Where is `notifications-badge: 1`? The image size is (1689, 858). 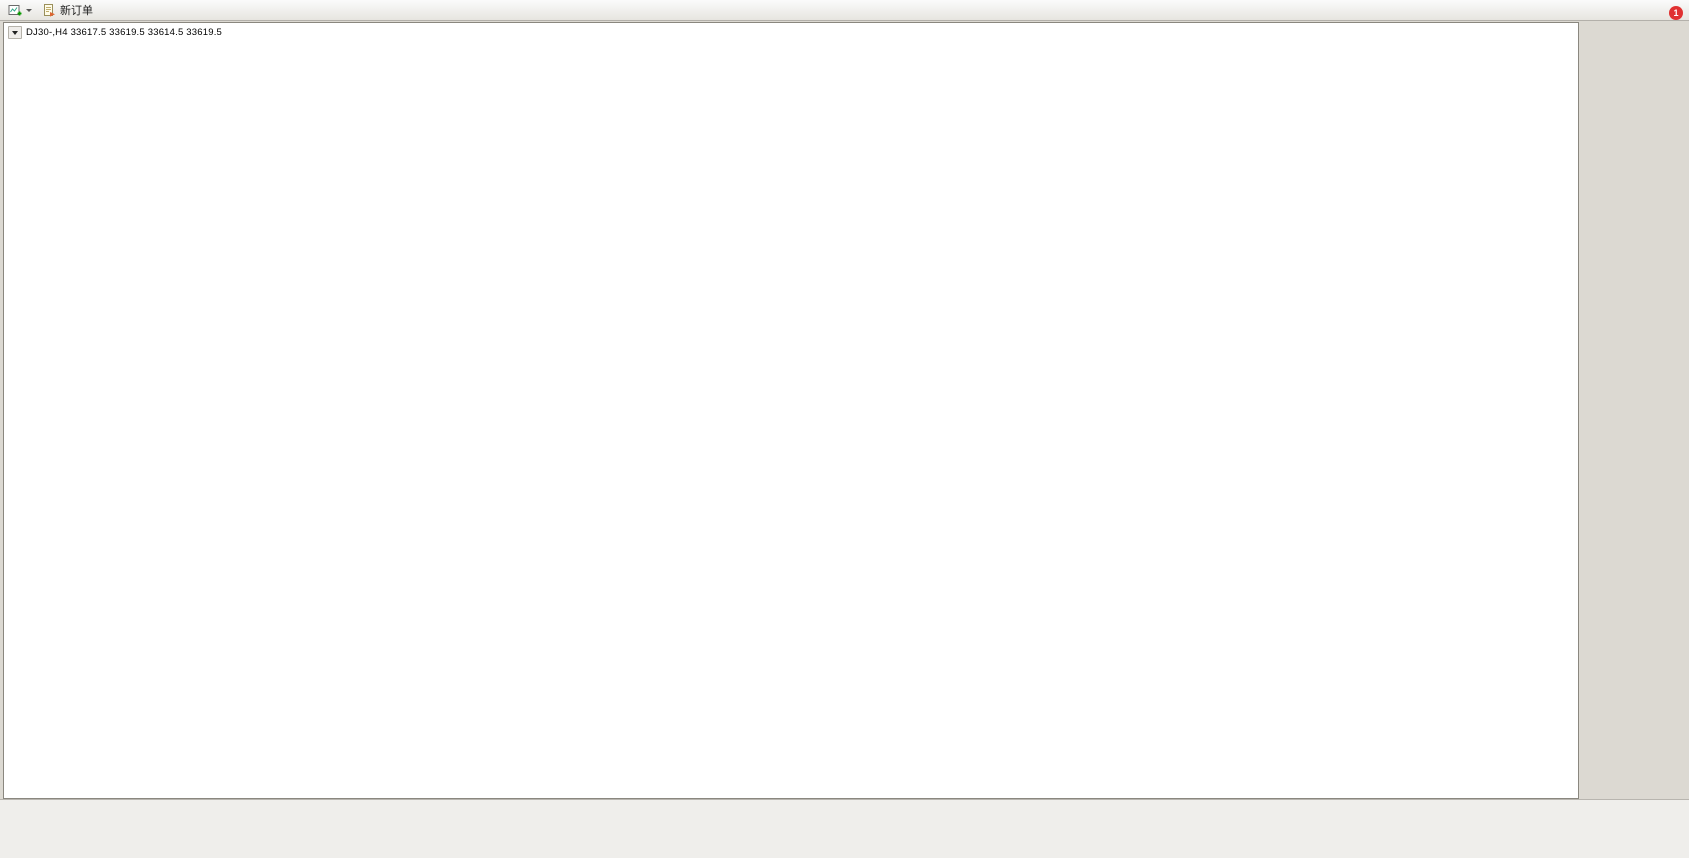 notifications-badge: 1 is located at coordinates (1676, 12).